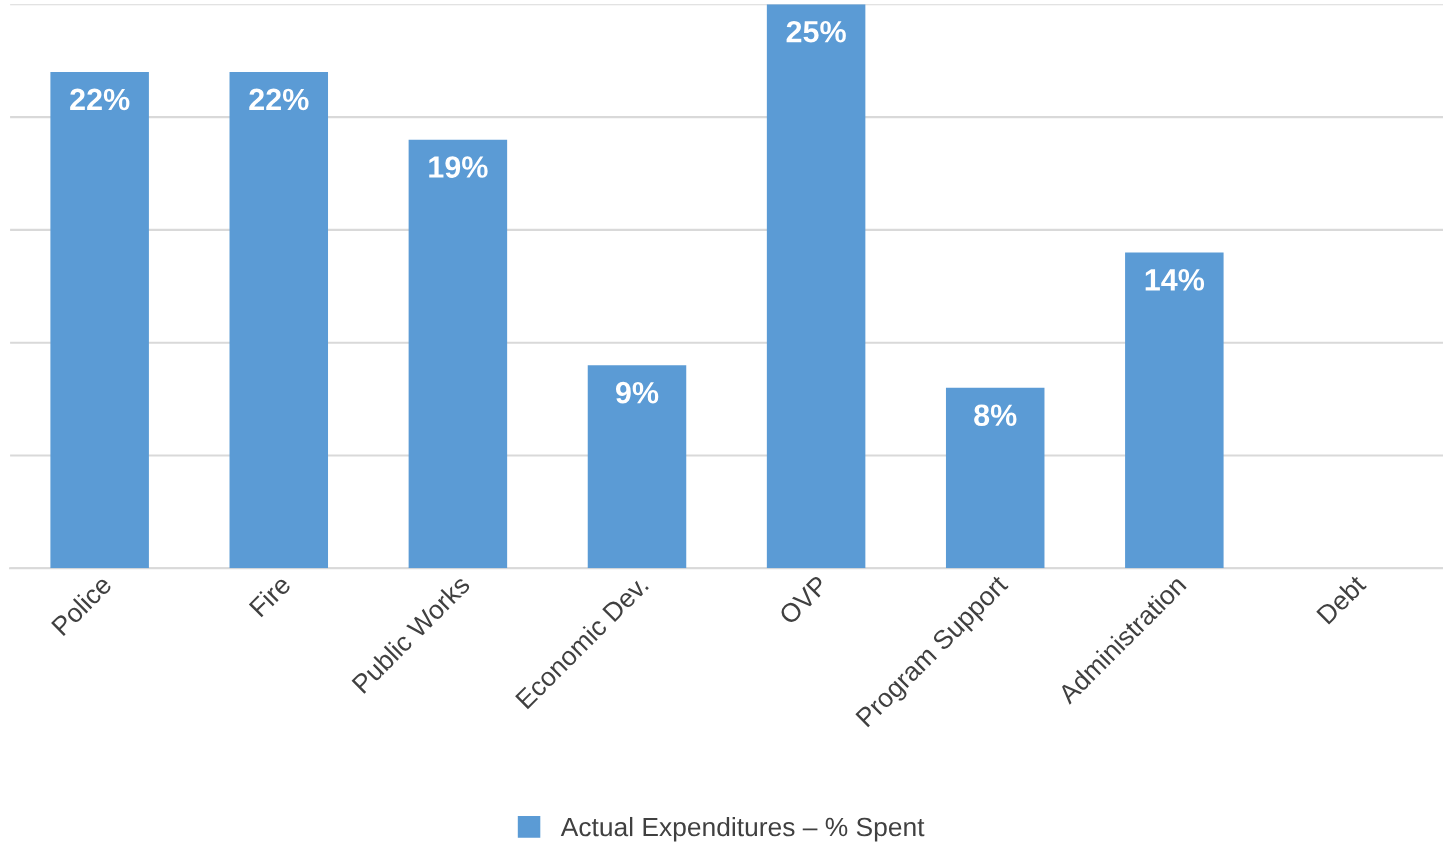  What do you see at coordinates (742, 829) in the screenshot?
I see `legend-label: Actual Expenditures – % Spent` at bounding box center [742, 829].